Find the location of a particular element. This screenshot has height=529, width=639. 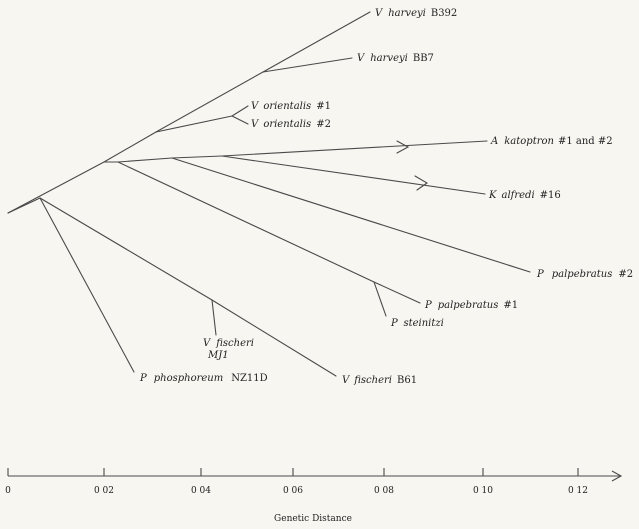

axis-arrow is located at coordinates (617, 476).